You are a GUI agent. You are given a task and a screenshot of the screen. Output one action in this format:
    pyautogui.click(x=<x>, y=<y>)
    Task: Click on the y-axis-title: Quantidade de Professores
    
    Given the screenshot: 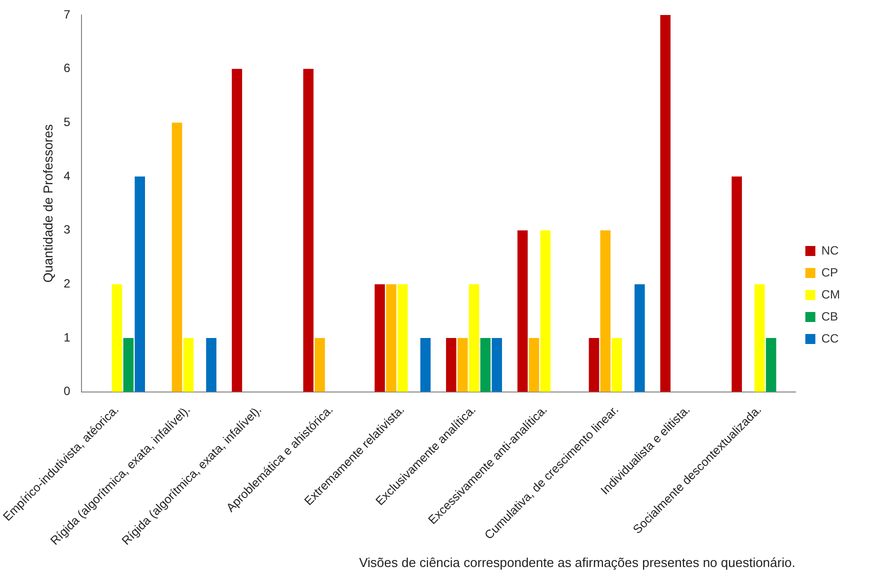 What is the action you would take?
    pyautogui.click(x=48, y=203)
    